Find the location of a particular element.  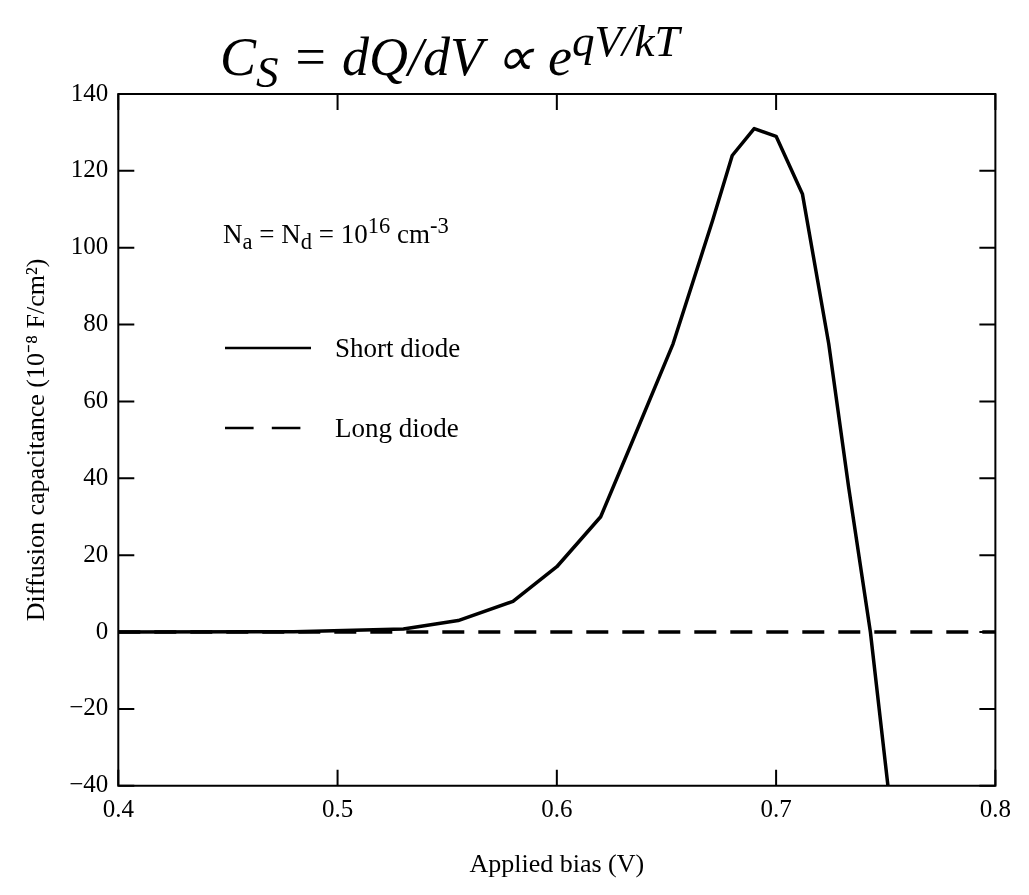

y-tick-label: 140 is located at coordinates (89, 92).